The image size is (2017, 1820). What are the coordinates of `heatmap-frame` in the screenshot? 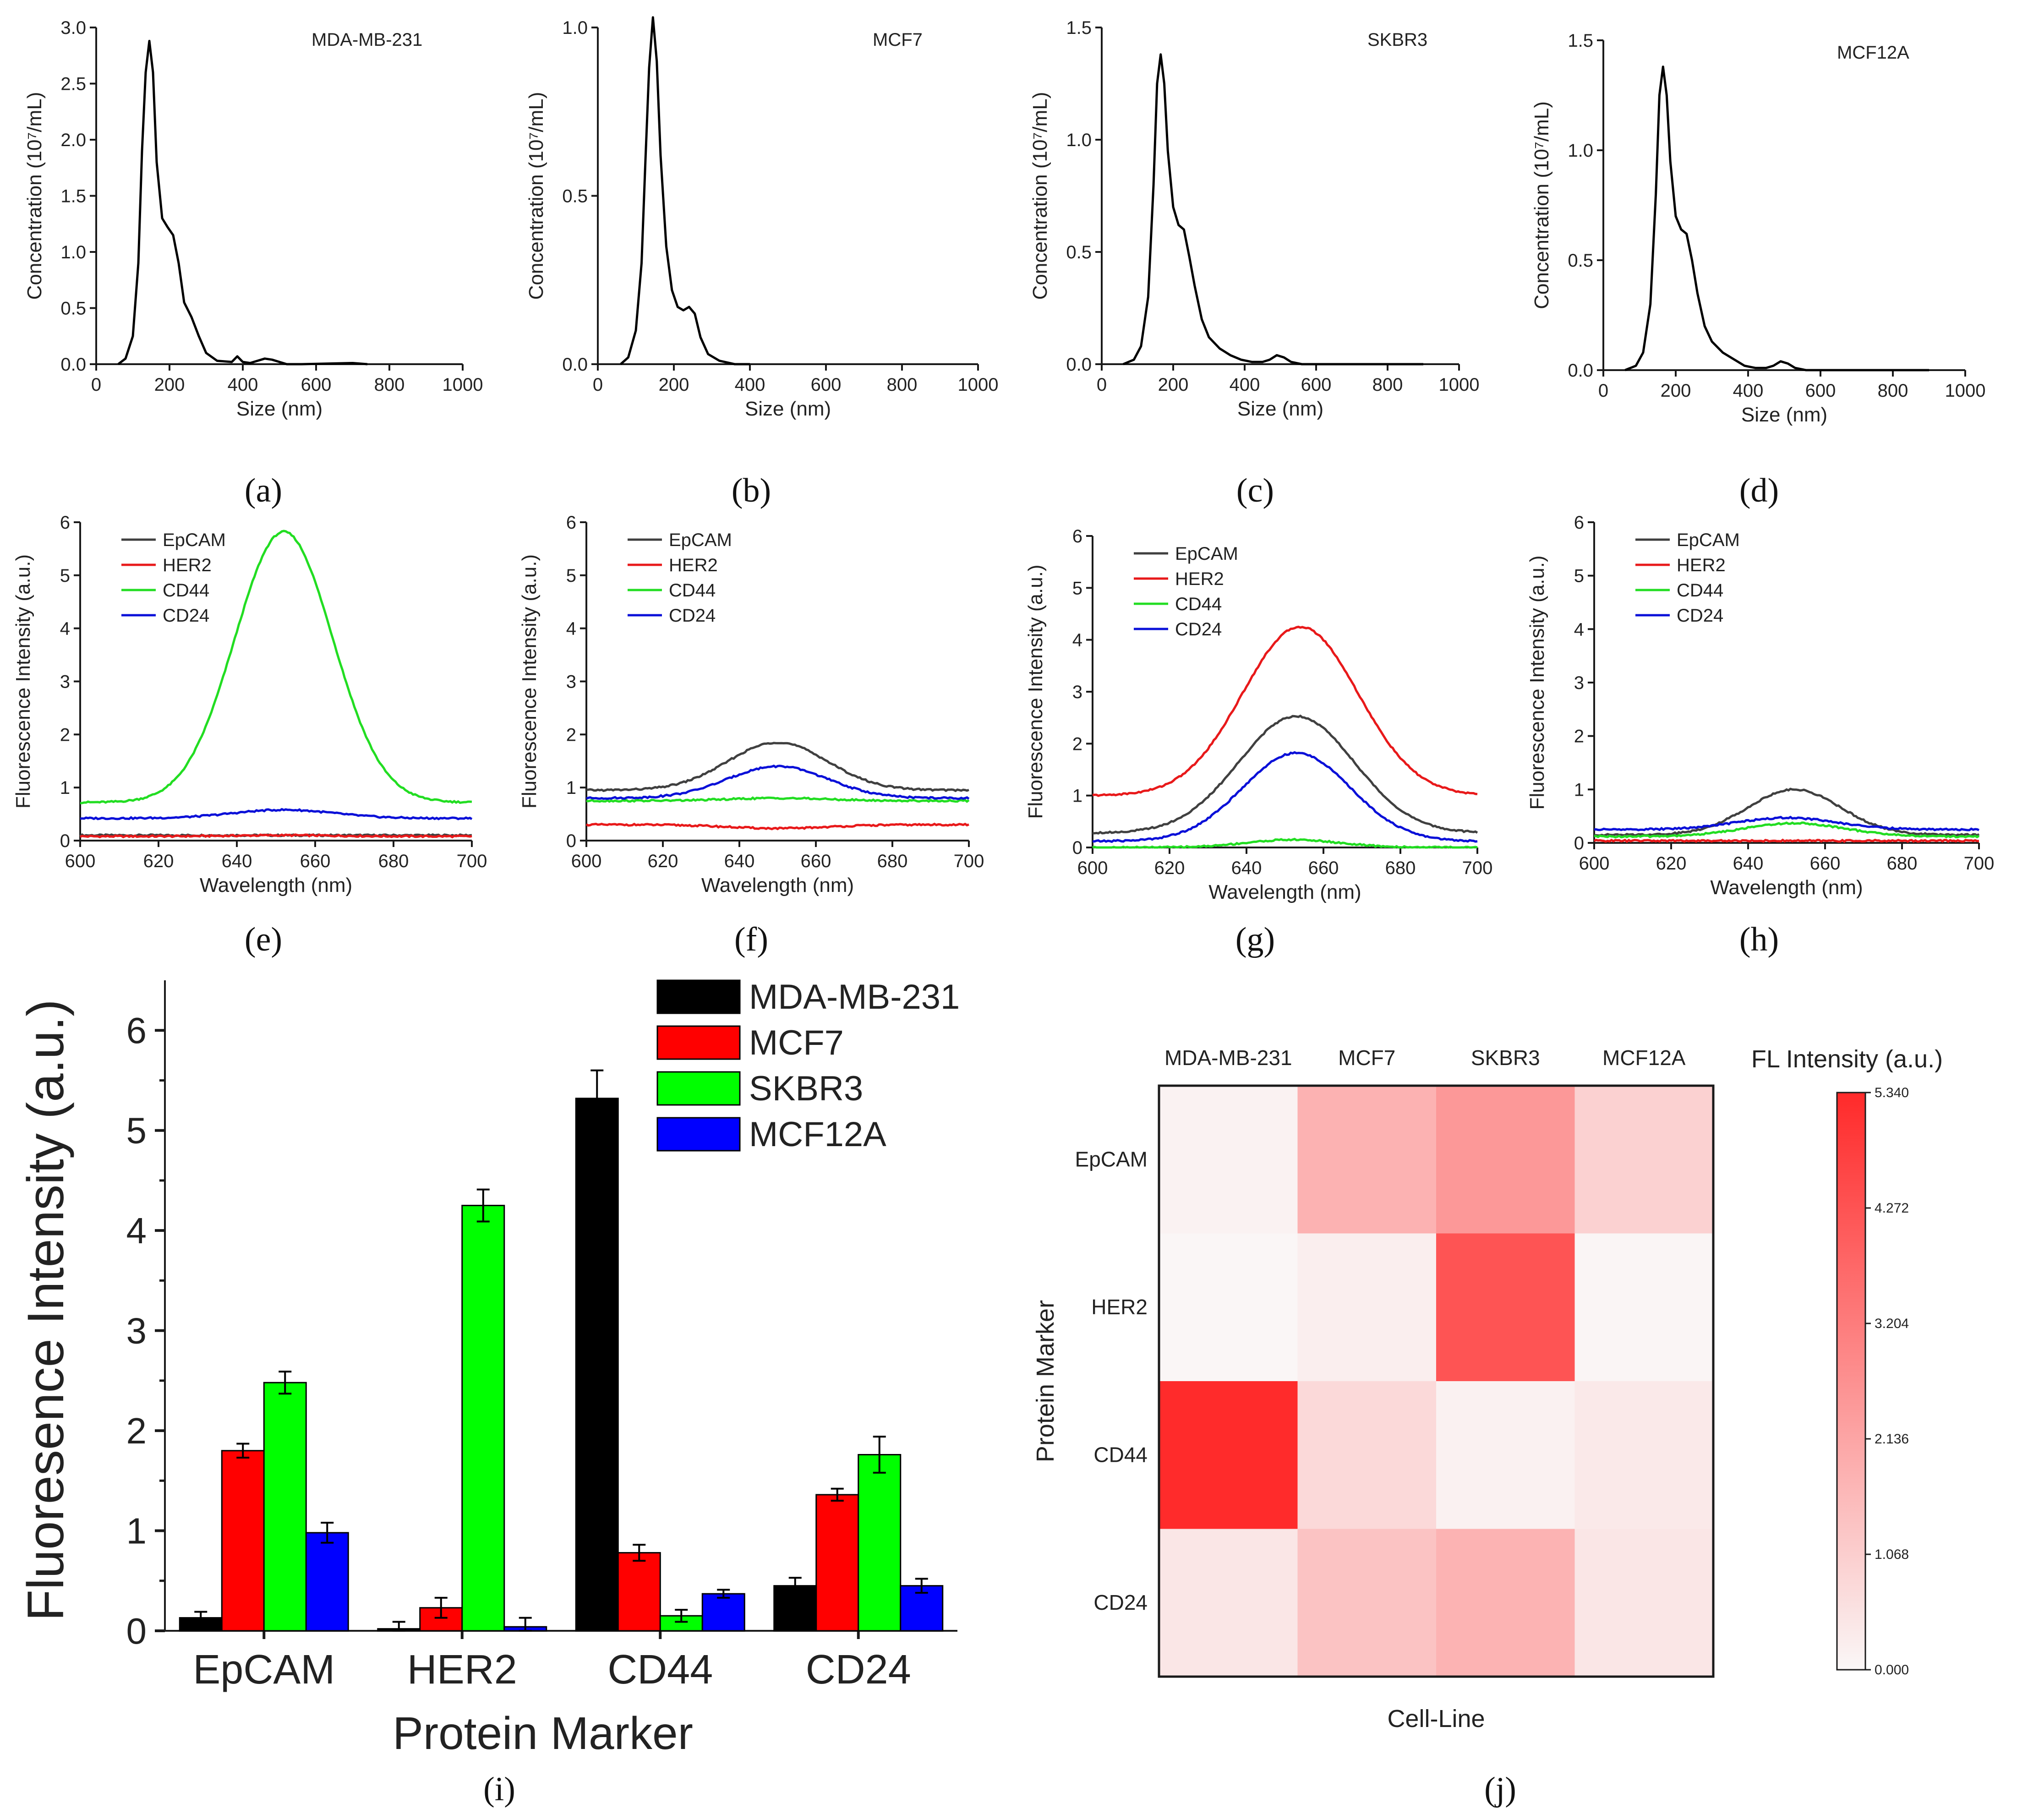 It's located at (1436, 1381).